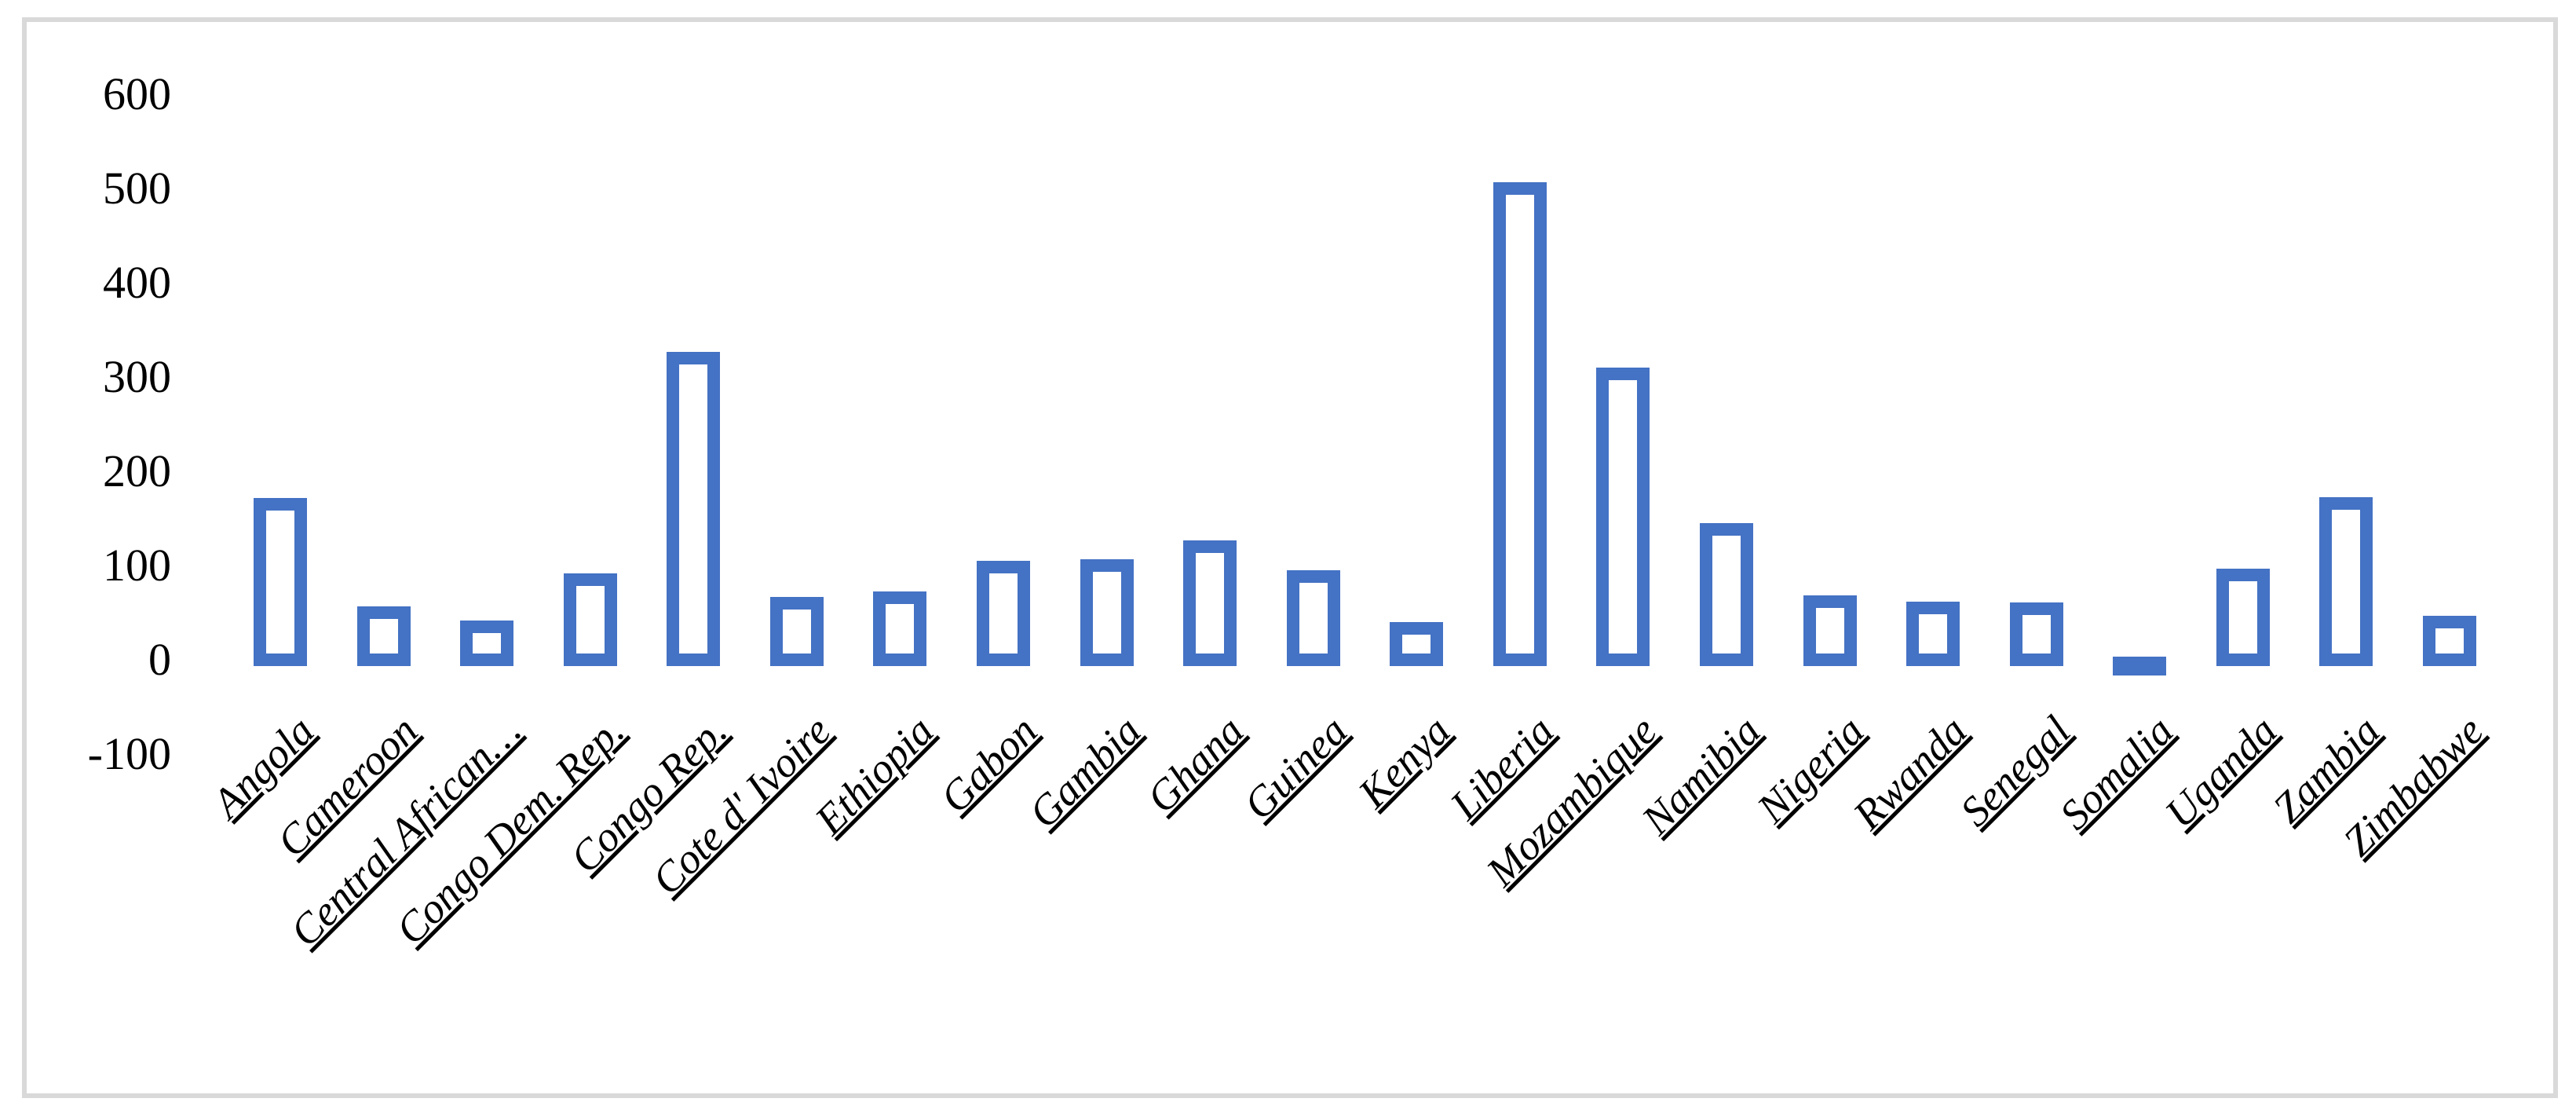 This screenshot has height=1113, width=2576. Describe the element at coordinates (2243, 617) in the screenshot. I see `bar-uganda` at that location.